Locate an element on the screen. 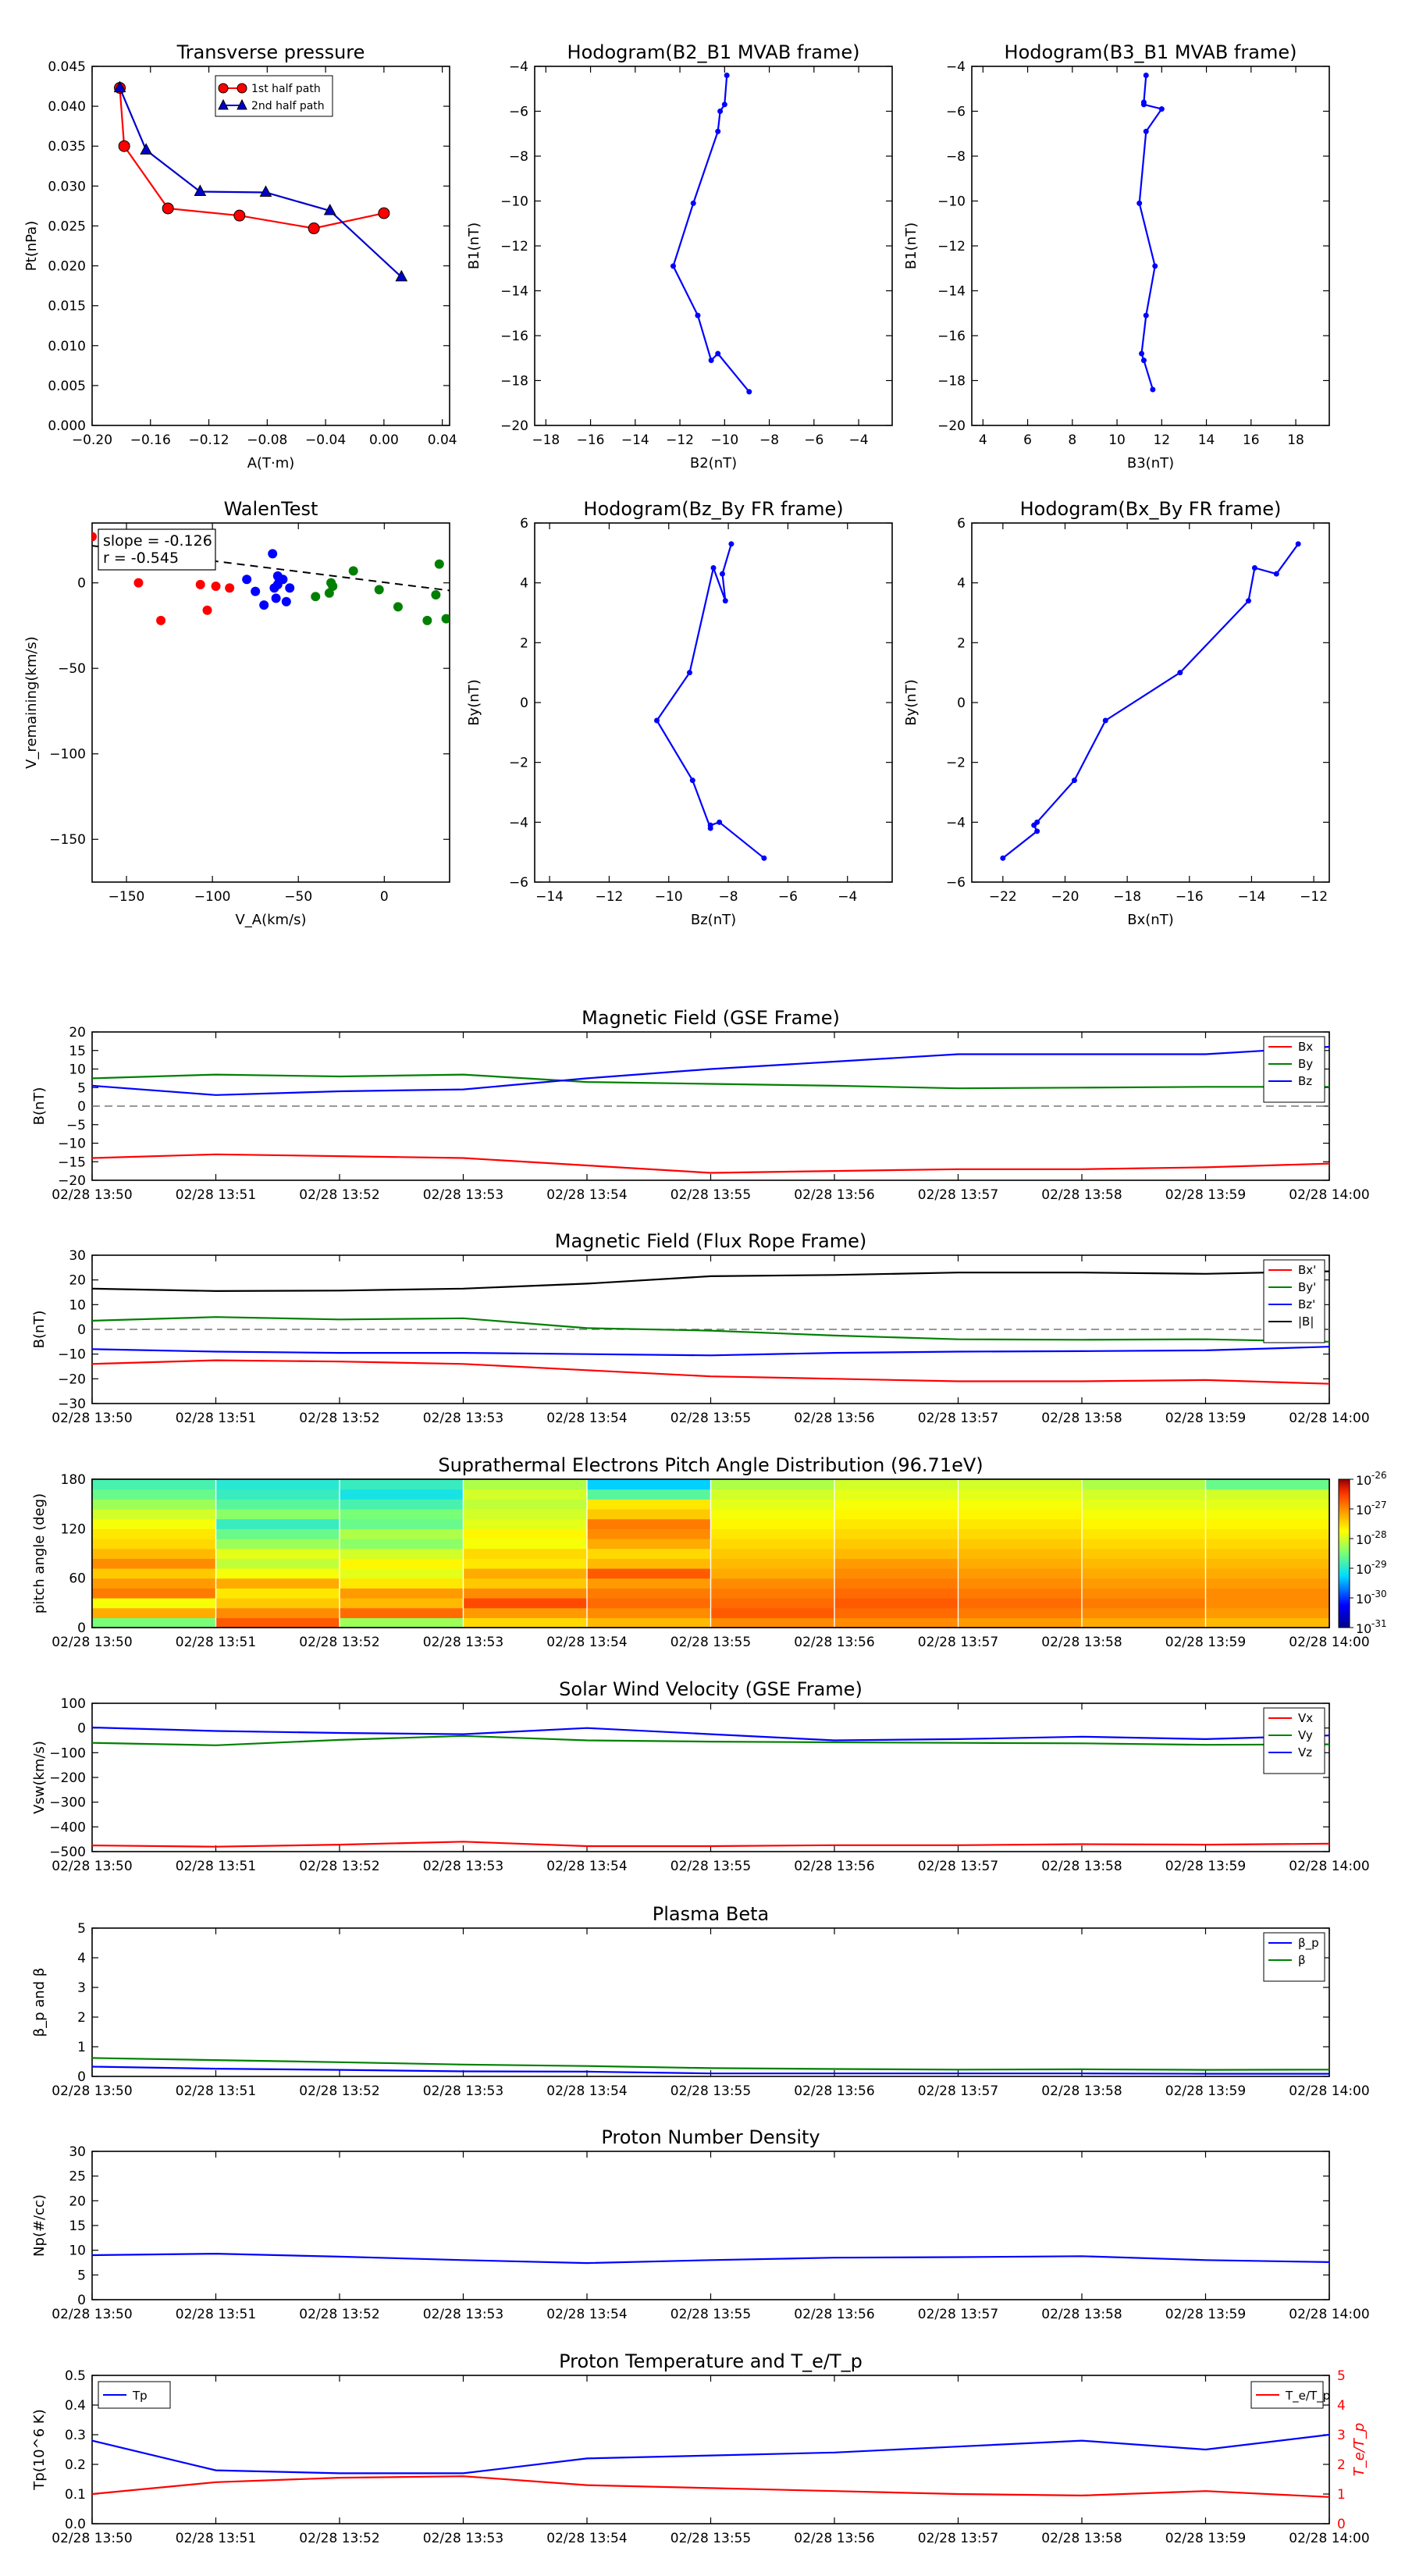 Image resolution: width=1405 pixels, height=2576 pixels. y-tick-label: 0.030 is located at coordinates (67, 186).